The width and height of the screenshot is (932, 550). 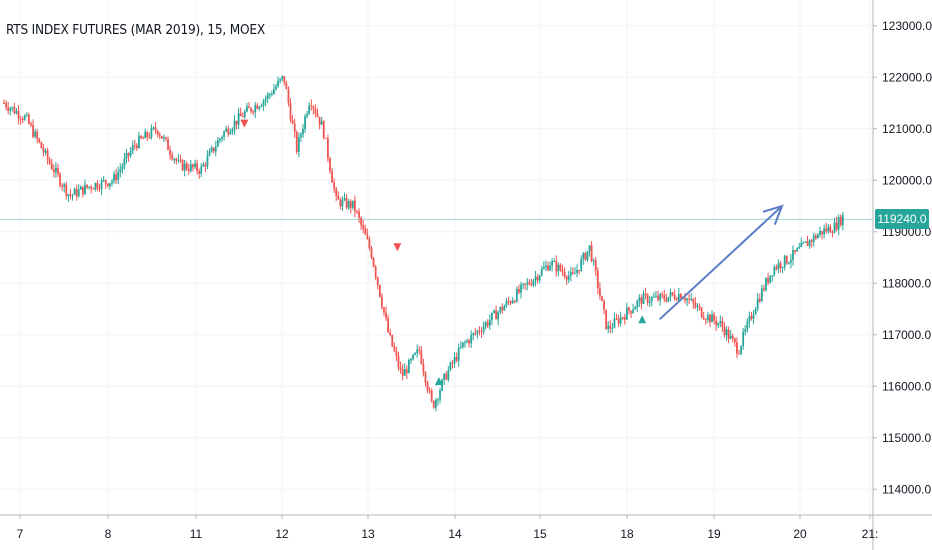 I want to click on trend-arrow-head, so click(x=773, y=214).